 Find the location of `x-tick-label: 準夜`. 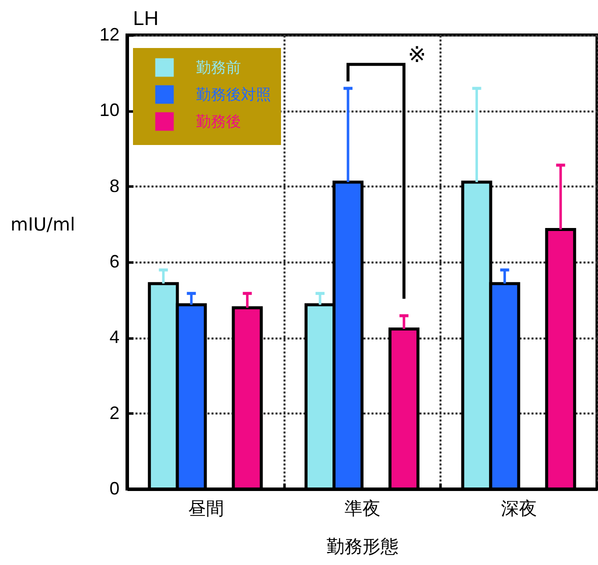

x-tick-label: 準夜 is located at coordinates (362, 508).